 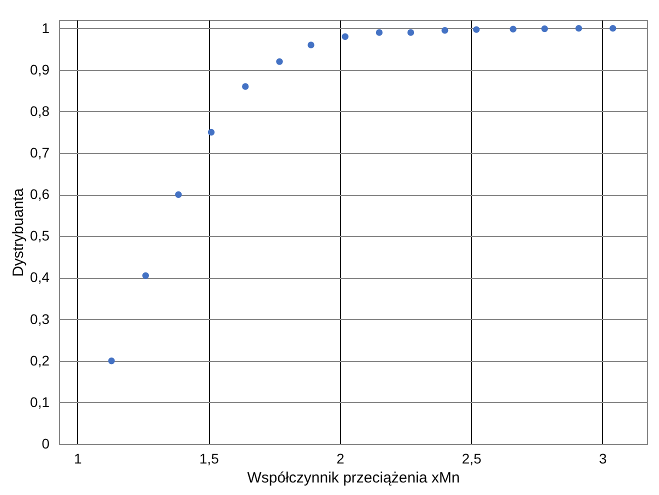 What do you see at coordinates (40, 152) in the screenshot?
I see `y-tick-label: 0,7` at bounding box center [40, 152].